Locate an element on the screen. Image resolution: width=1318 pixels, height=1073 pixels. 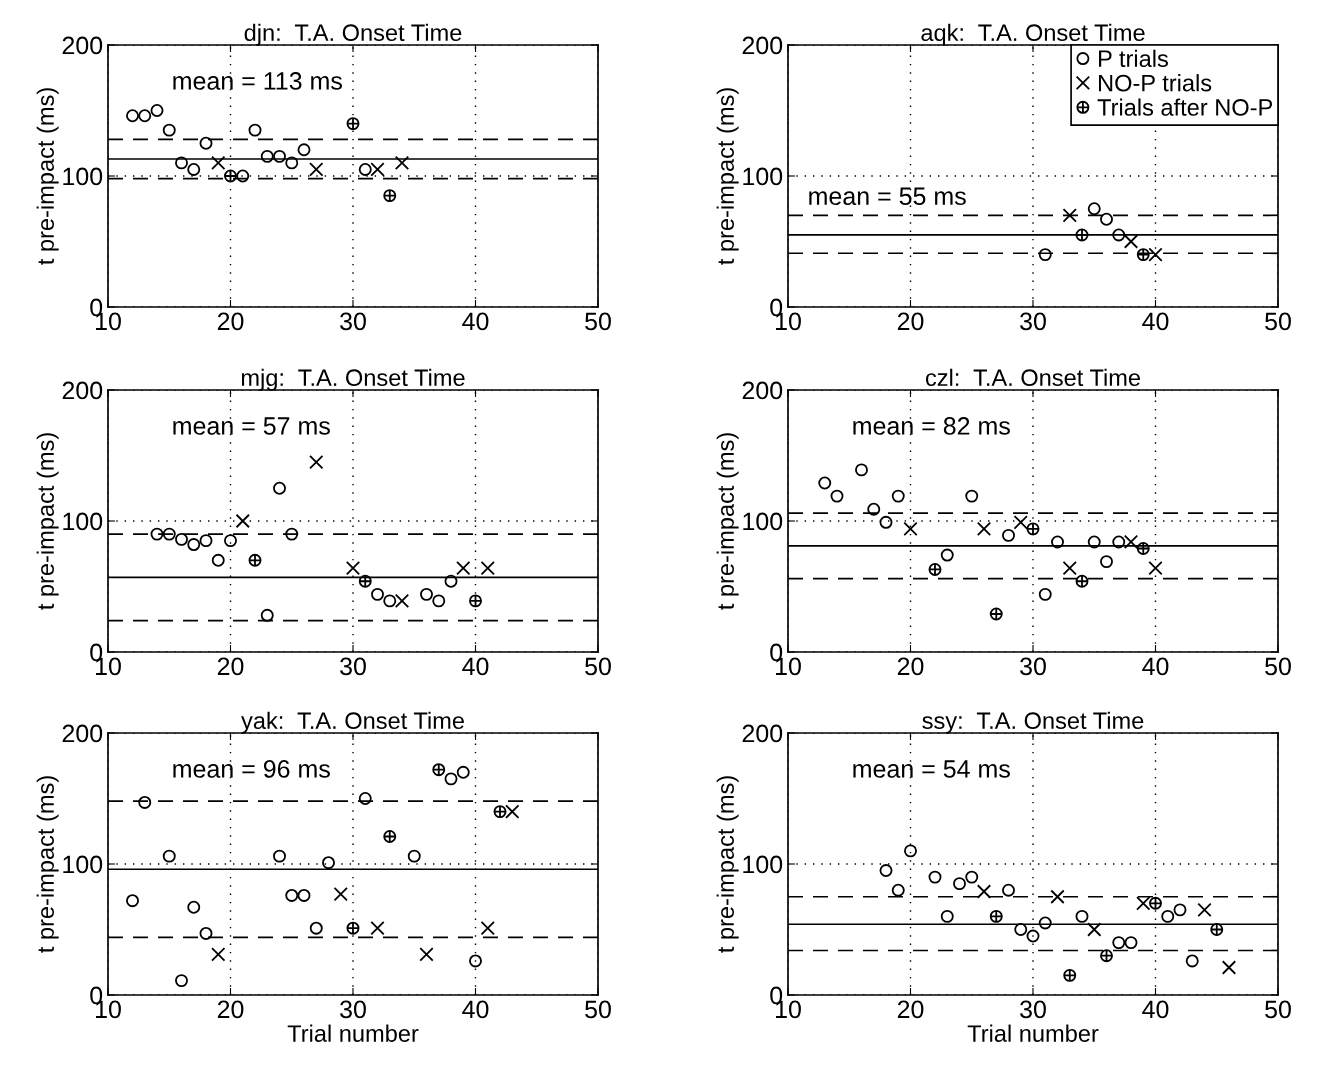
chart-title: ssy: T.A. Onset Time is located at coordinates (1033, 722).